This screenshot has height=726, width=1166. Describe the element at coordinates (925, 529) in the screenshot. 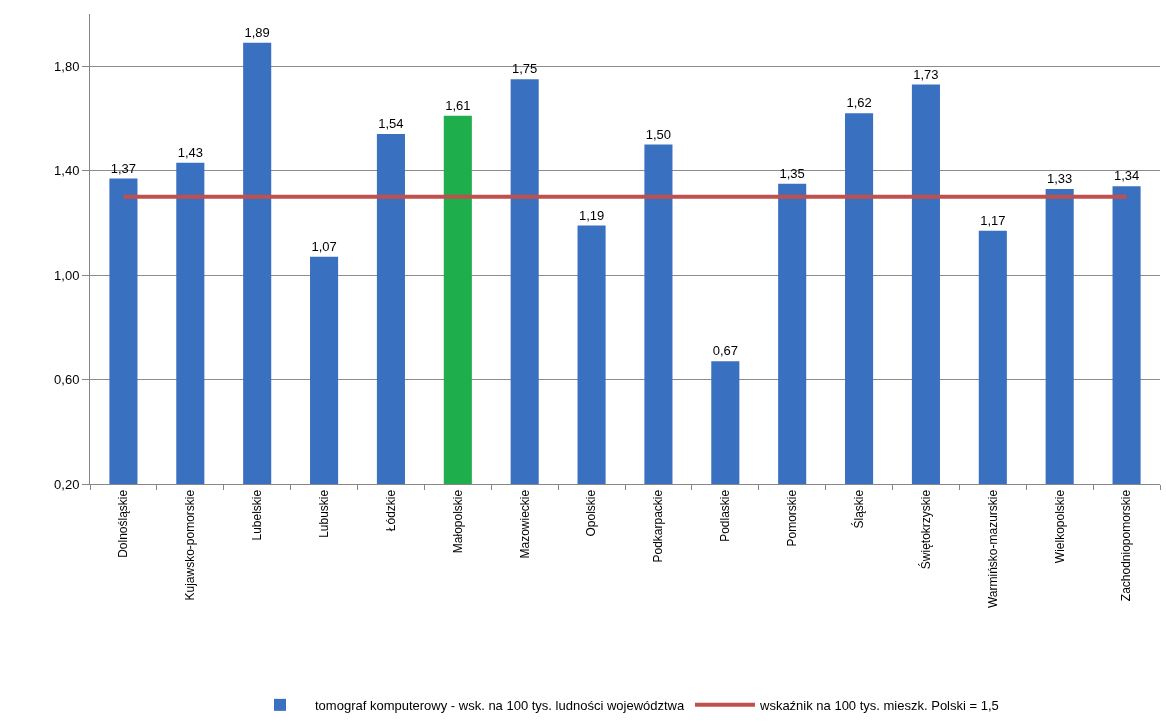

I see `x-tick-label: Świętokrzyskie` at that location.